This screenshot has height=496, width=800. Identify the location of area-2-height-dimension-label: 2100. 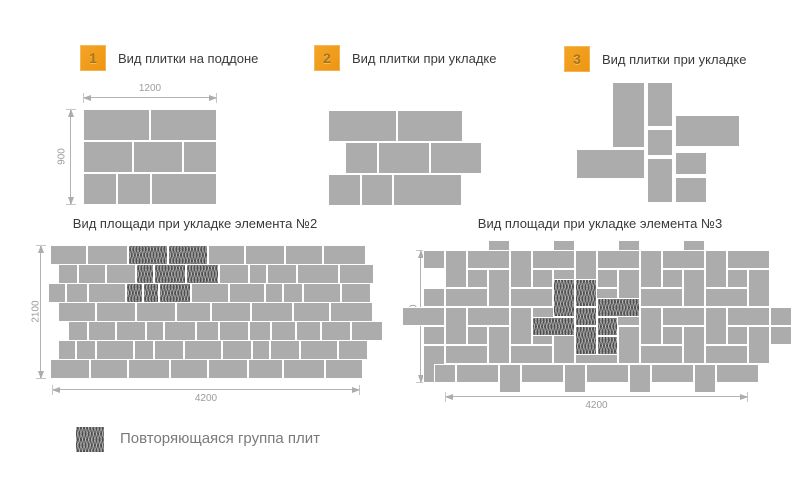
(36, 311).